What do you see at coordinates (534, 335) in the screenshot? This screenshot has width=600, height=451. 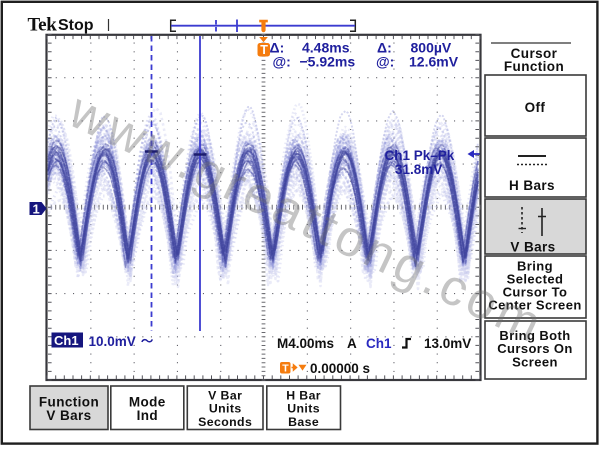 I see `svg-text: Bring Both` at bounding box center [534, 335].